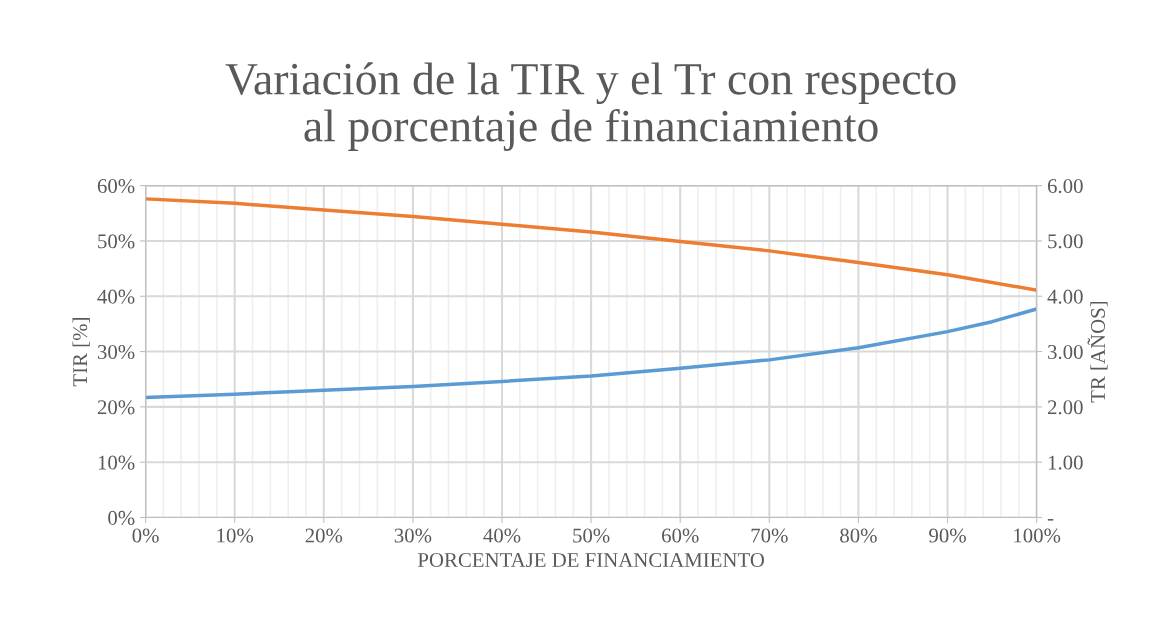 This screenshot has height=625, width=1174. Describe the element at coordinates (502, 535) in the screenshot. I see `x-tick-label: 40%` at that location.